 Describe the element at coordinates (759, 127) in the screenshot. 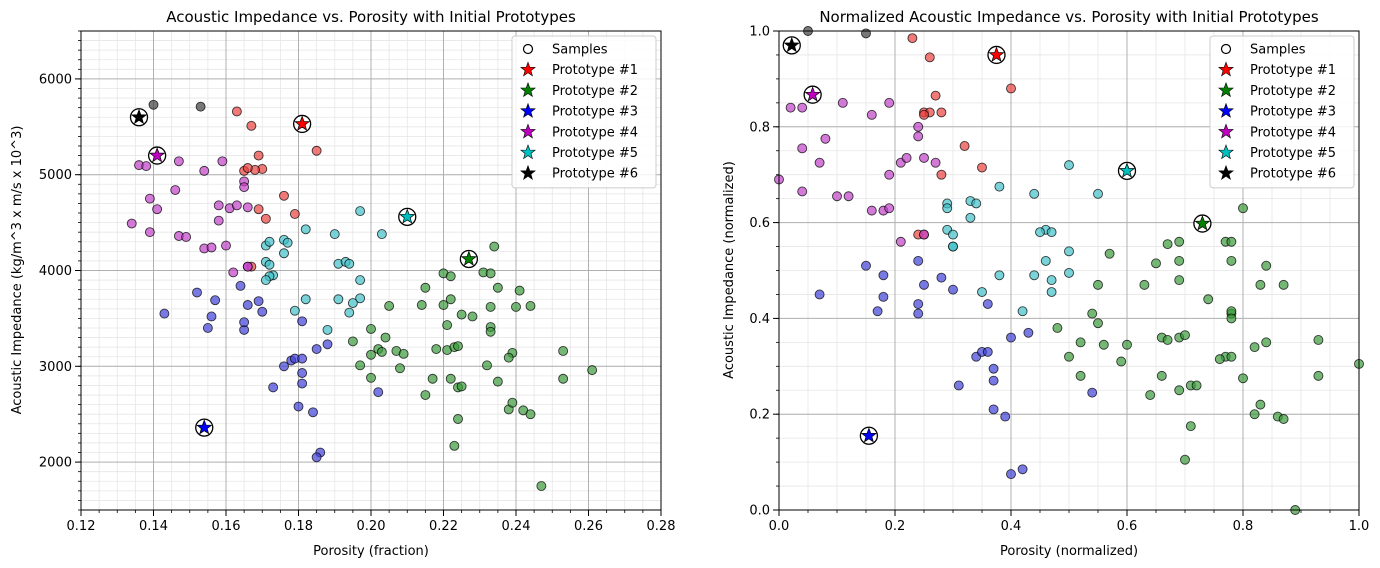

I see `y-tick-label: 0.8` at that location.